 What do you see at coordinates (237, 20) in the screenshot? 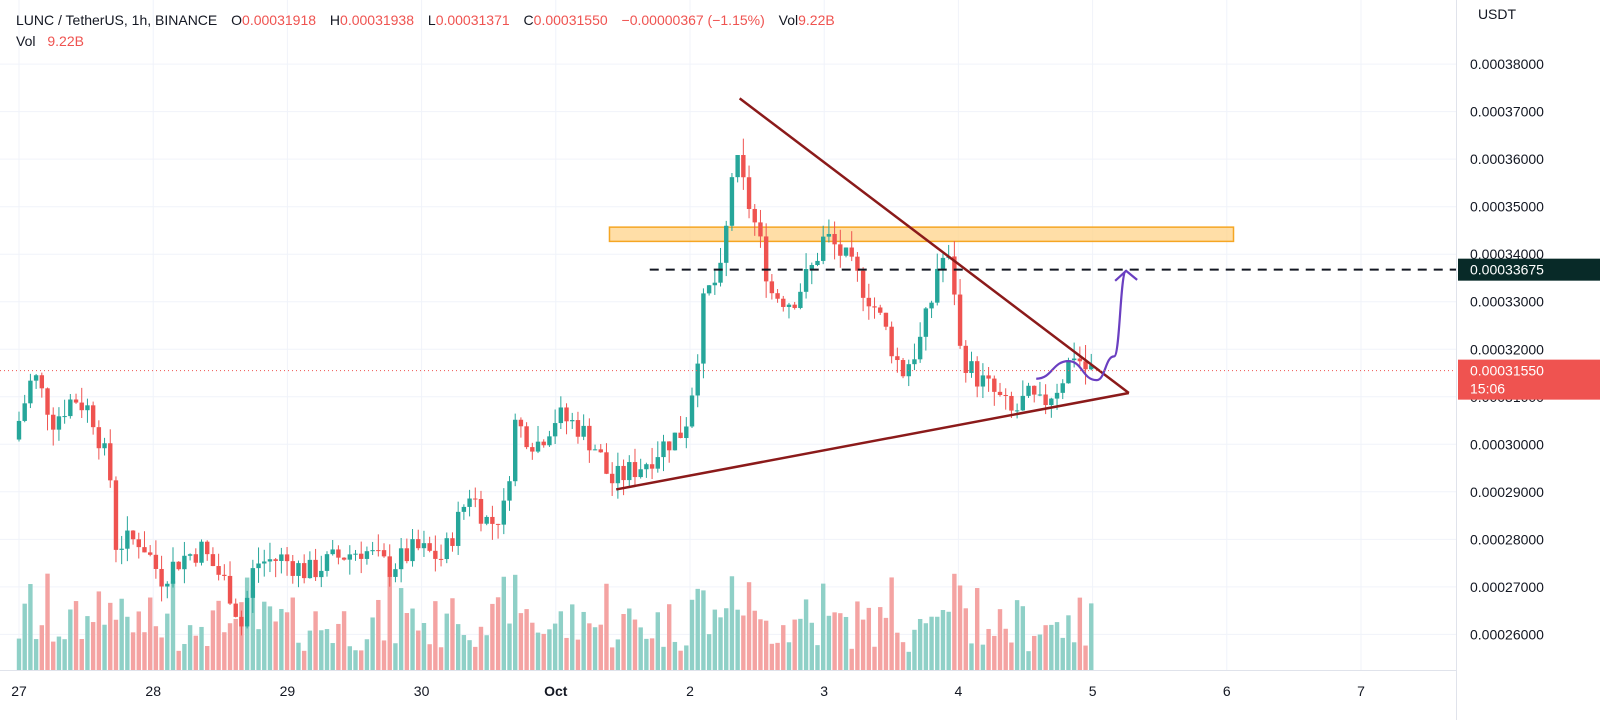
I see `open-label: O` at bounding box center [237, 20].